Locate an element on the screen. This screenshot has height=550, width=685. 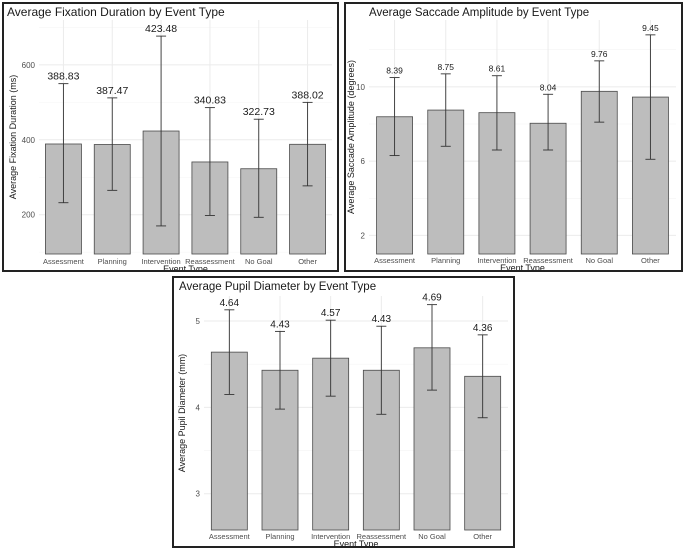
data-label: 8.61 is located at coordinates (497, 69).